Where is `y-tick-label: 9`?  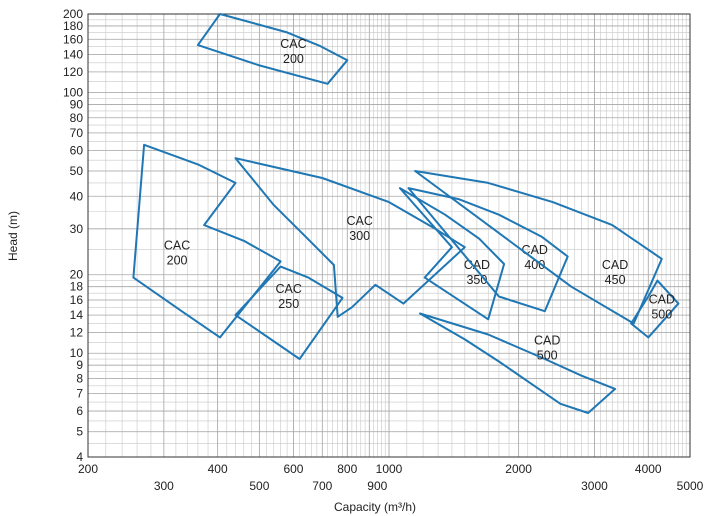
y-tick-label: 9 is located at coordinates (79, 365).